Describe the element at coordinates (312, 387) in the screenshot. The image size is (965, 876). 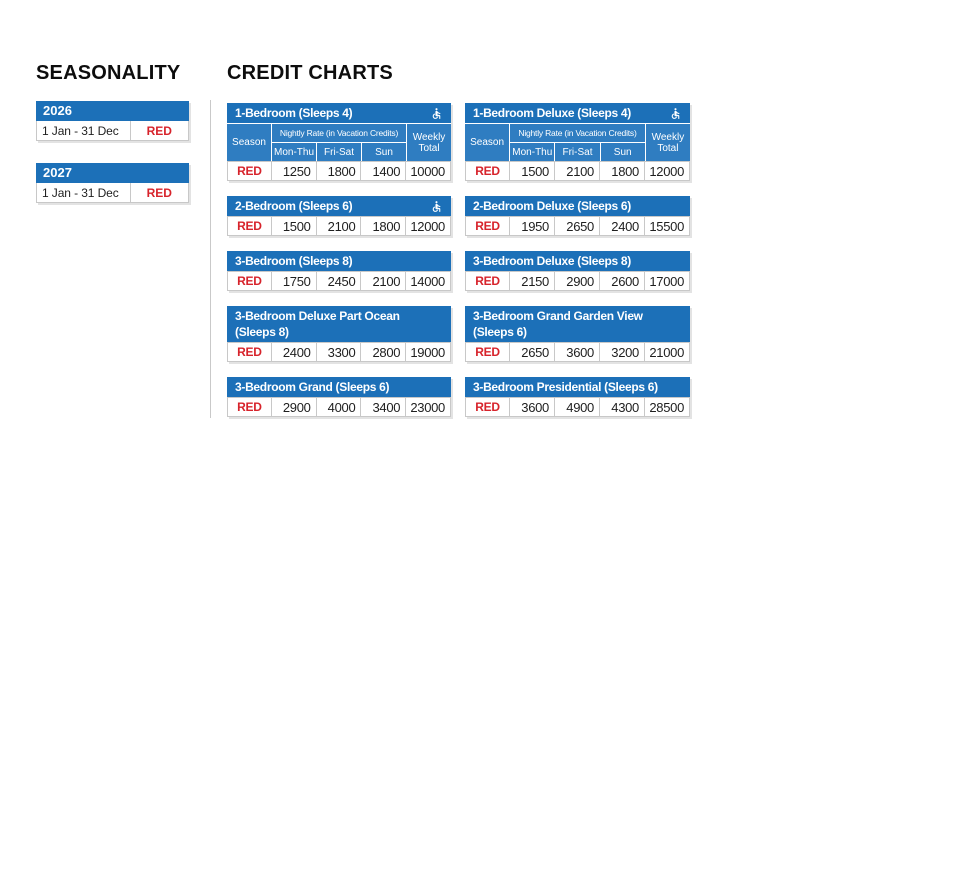
I see `room-type-title: 3-Bedroom Grand (Sleeps 6)` at that location.